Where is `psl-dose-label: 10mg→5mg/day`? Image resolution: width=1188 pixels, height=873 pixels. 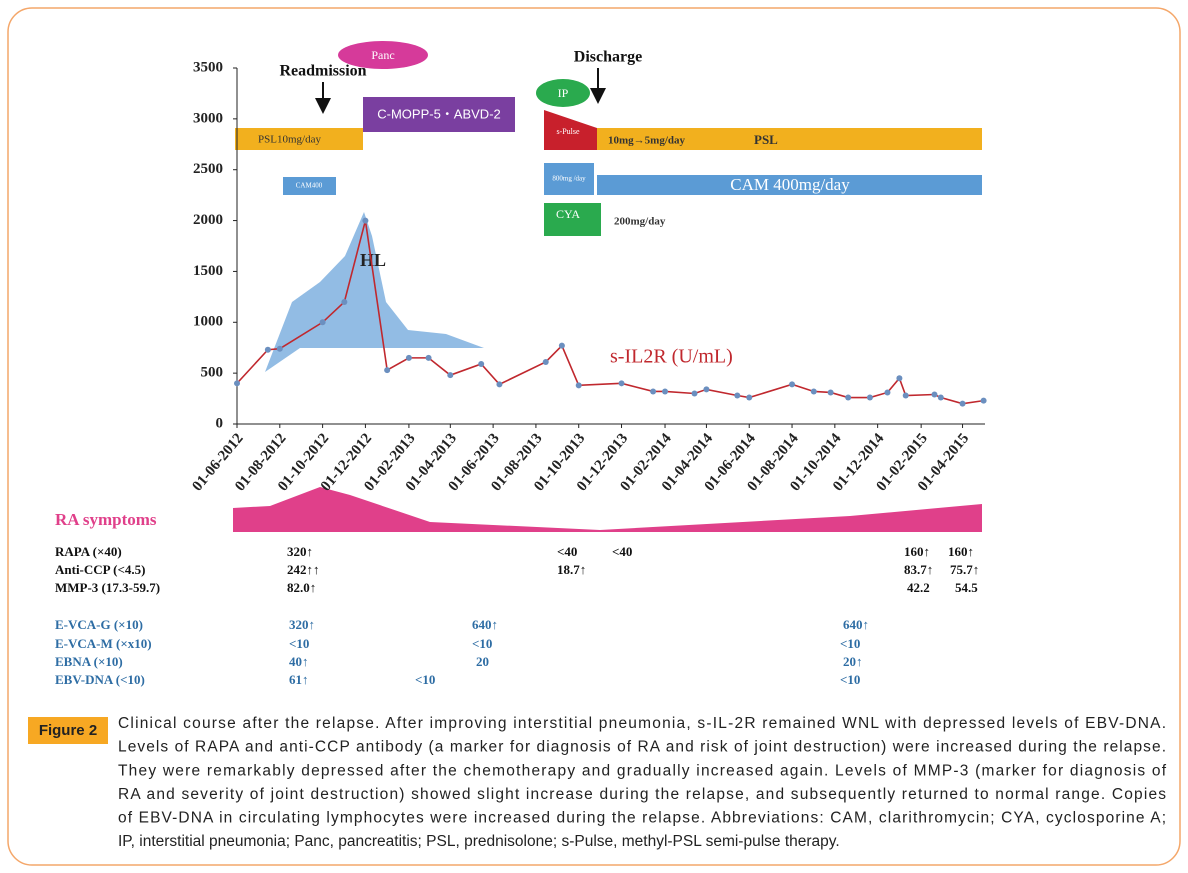
psl-dose-label: 10mg→5mg/day is located at coordinates (647, 141).